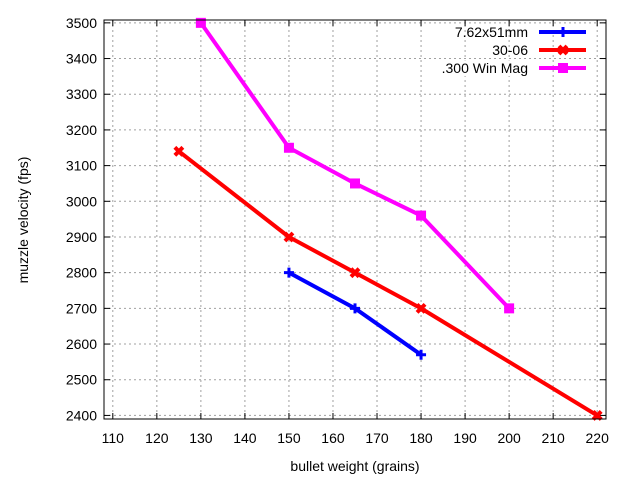 This screenshot has height=480, width=640. What do you see at coordinates (81, 166) in the screenshot?
I see `y-tick-label: 3100` at bounding box center [81, 166].